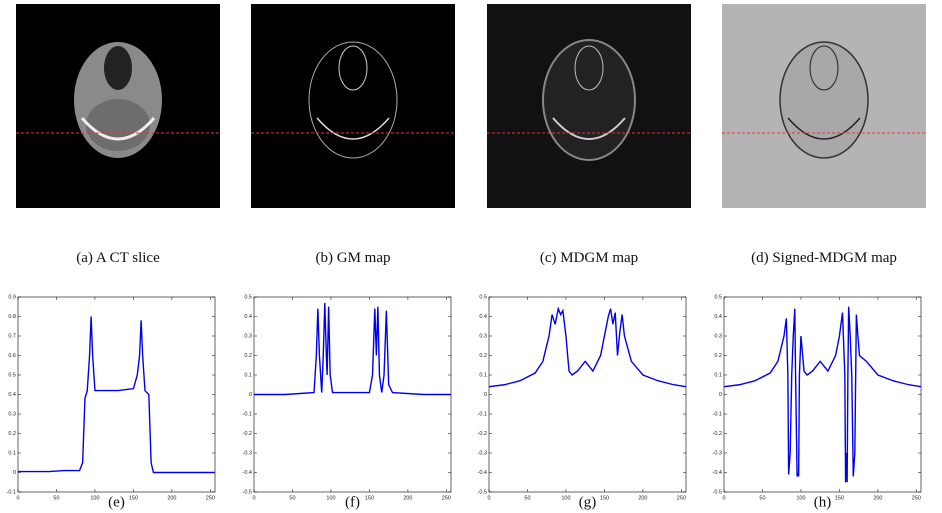  I want to click on caption: (h), so click(823, 502).